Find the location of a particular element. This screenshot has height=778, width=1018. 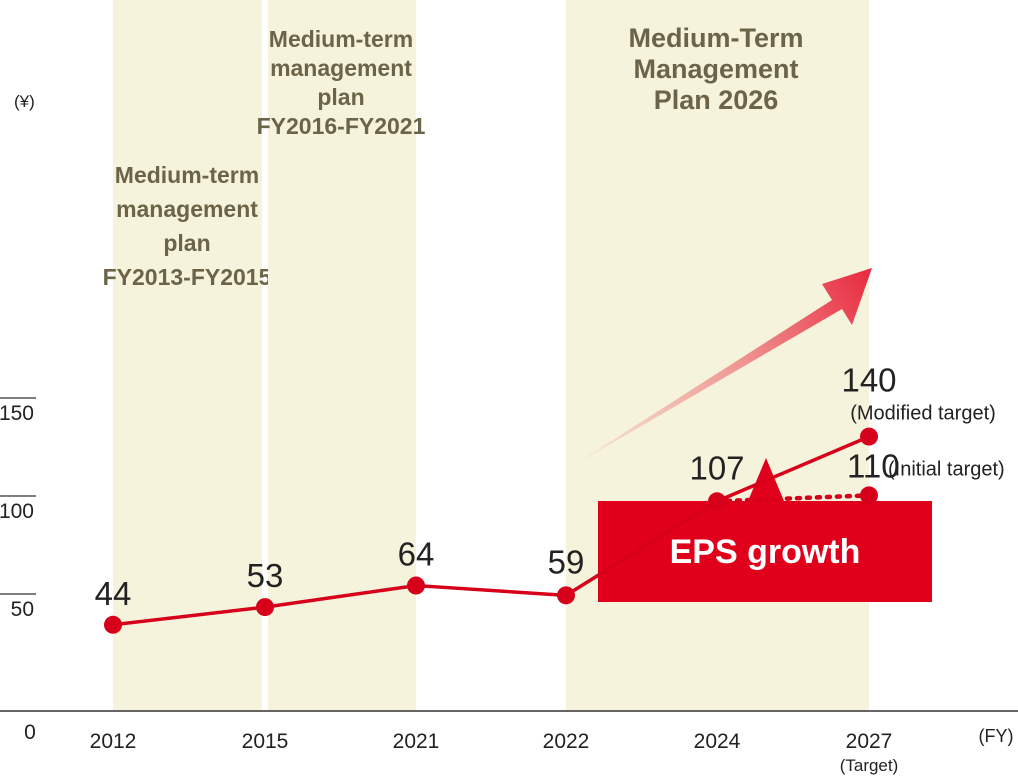

value-label: 140 is located at coordinates (868, 380).